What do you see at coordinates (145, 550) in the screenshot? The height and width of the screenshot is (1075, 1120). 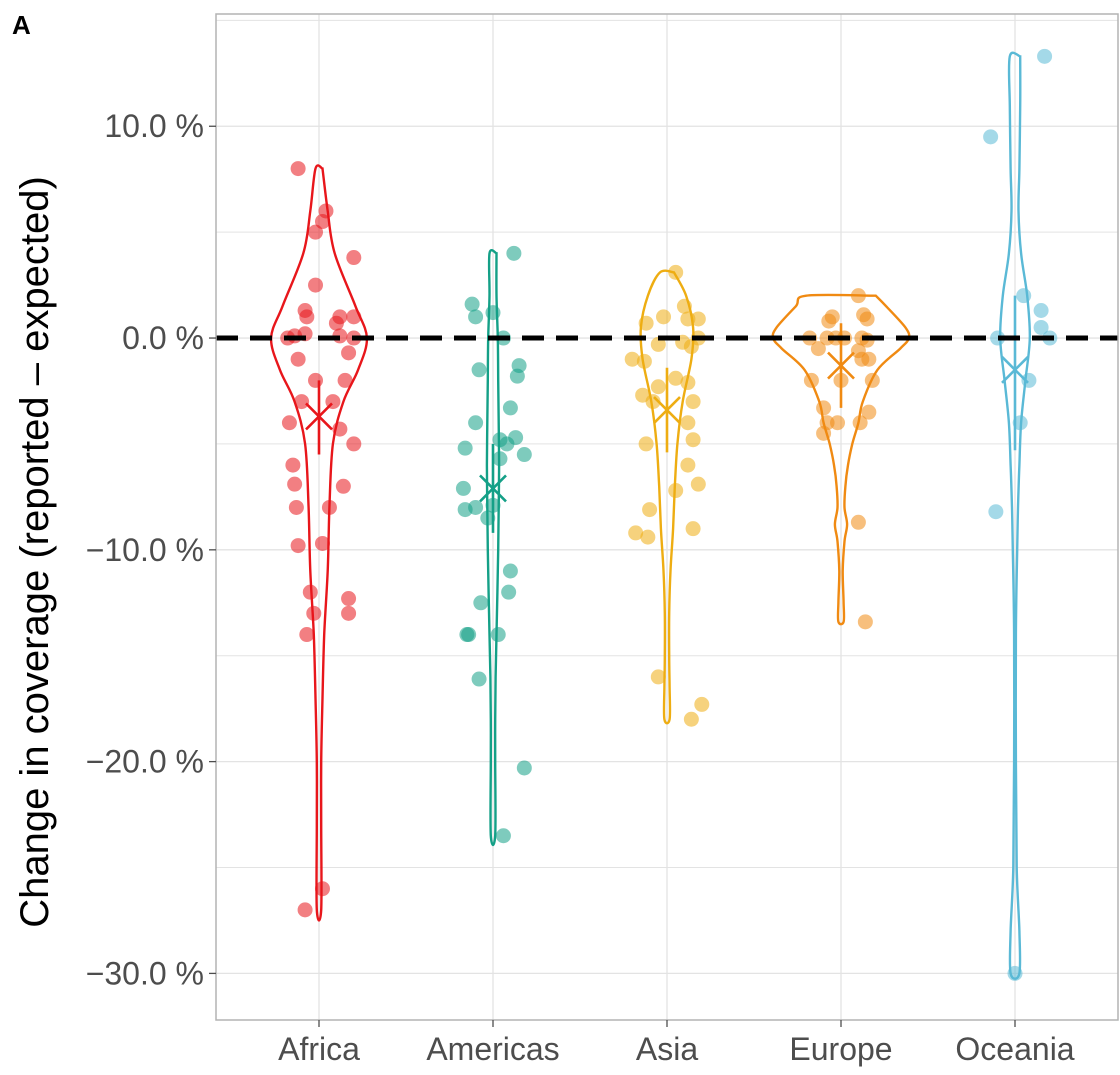 I see `y-tick-label: −10.0 %` at bounding box center [145, 550].